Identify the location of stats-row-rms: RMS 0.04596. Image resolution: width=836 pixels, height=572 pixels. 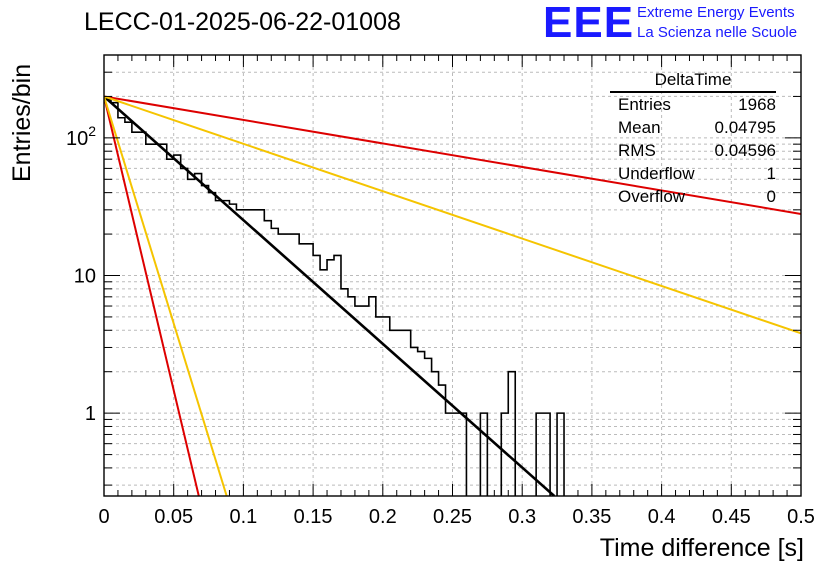
(693, 150).